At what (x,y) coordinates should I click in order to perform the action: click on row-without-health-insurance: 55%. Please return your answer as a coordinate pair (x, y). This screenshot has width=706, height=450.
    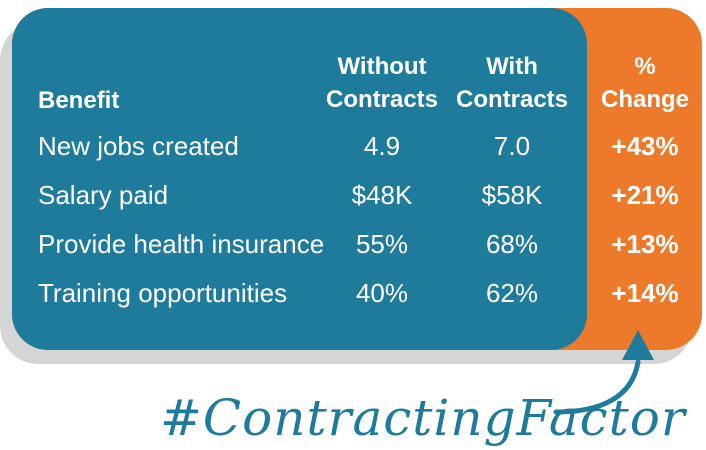
    Looking at the image, I should click on (382, 244).